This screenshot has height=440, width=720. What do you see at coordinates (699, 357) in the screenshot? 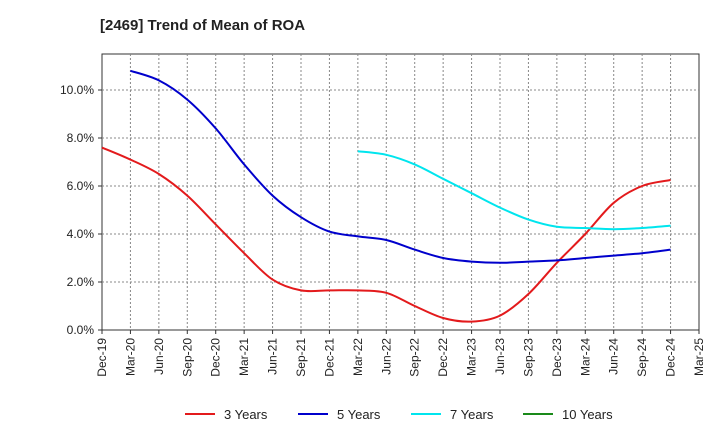
I see `x-tick-label: Mar-25` at bounding box center [699, 357].